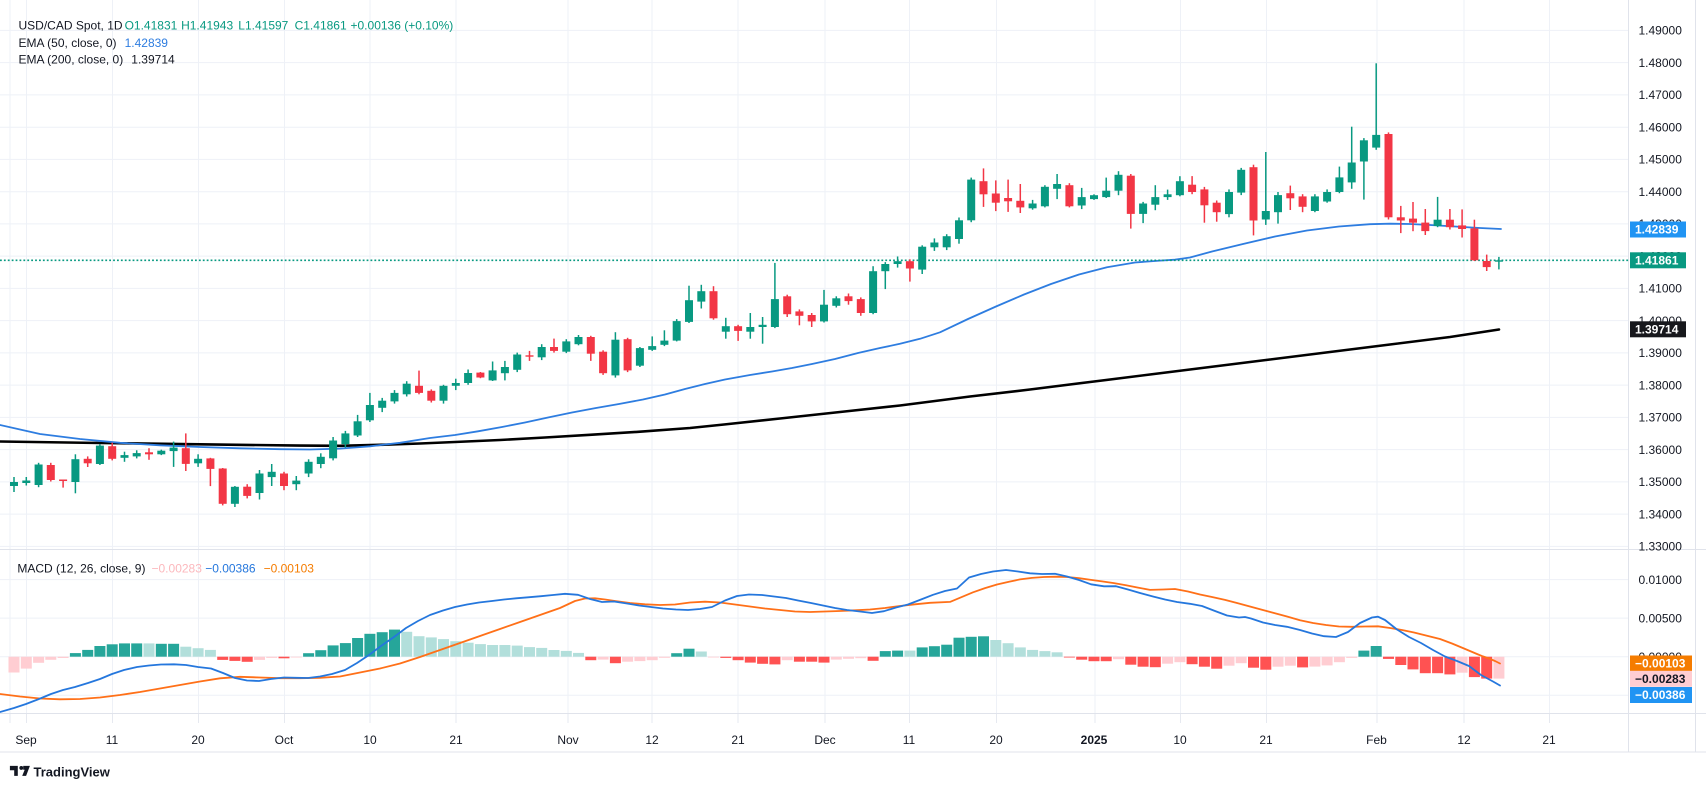 The height and width of the screenshot is (789, 1706). Describe the element at coordinates (321, 26) in the screenshot. I see `svg-text: C1.41861` at that location.